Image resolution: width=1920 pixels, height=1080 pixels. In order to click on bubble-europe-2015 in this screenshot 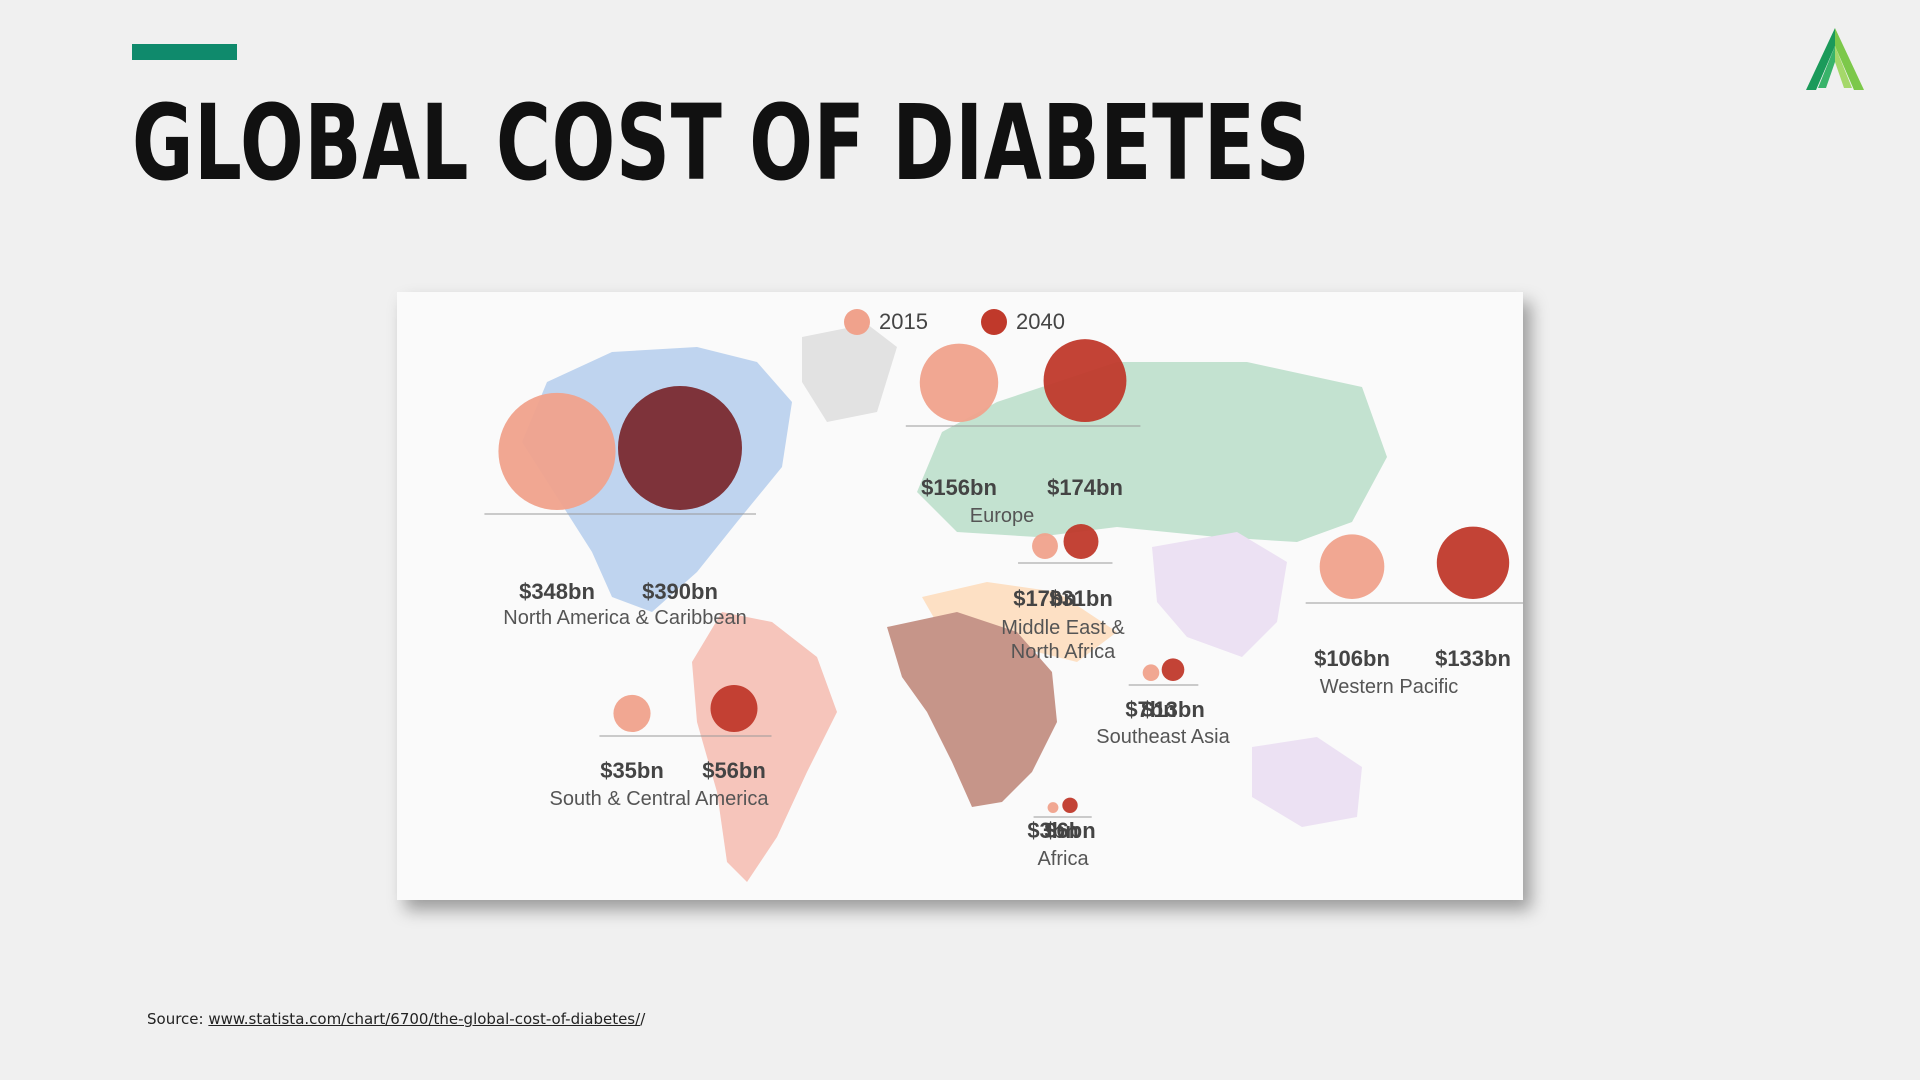, I will do `click(959, 382)`.